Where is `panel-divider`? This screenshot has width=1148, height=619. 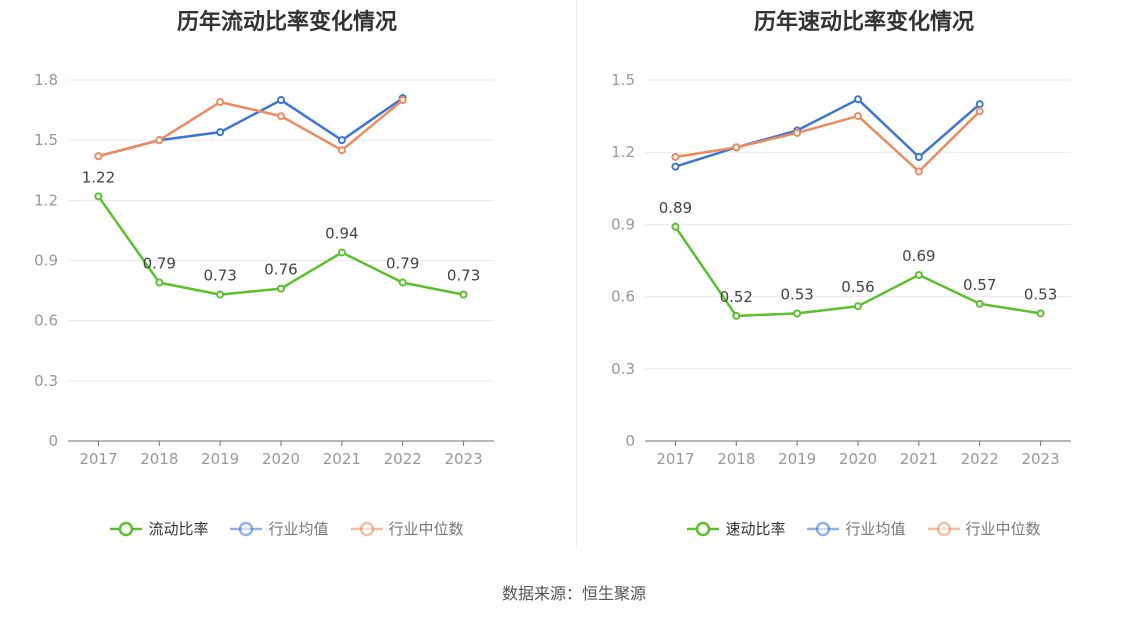
panel-divider is located at coordinates (576, 275).